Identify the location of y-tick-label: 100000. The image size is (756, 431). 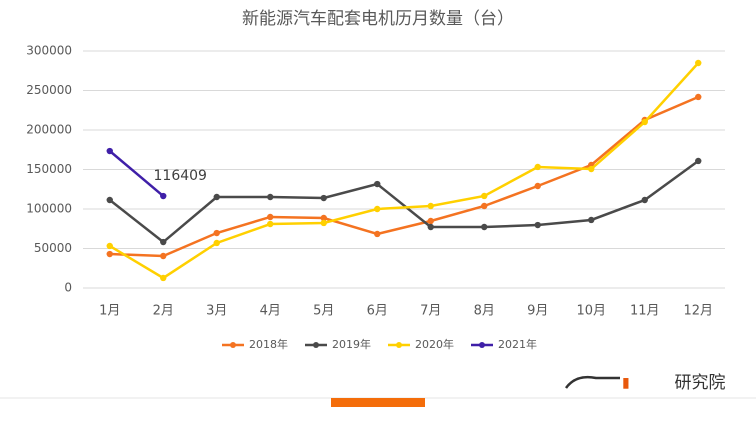
(49, 209).